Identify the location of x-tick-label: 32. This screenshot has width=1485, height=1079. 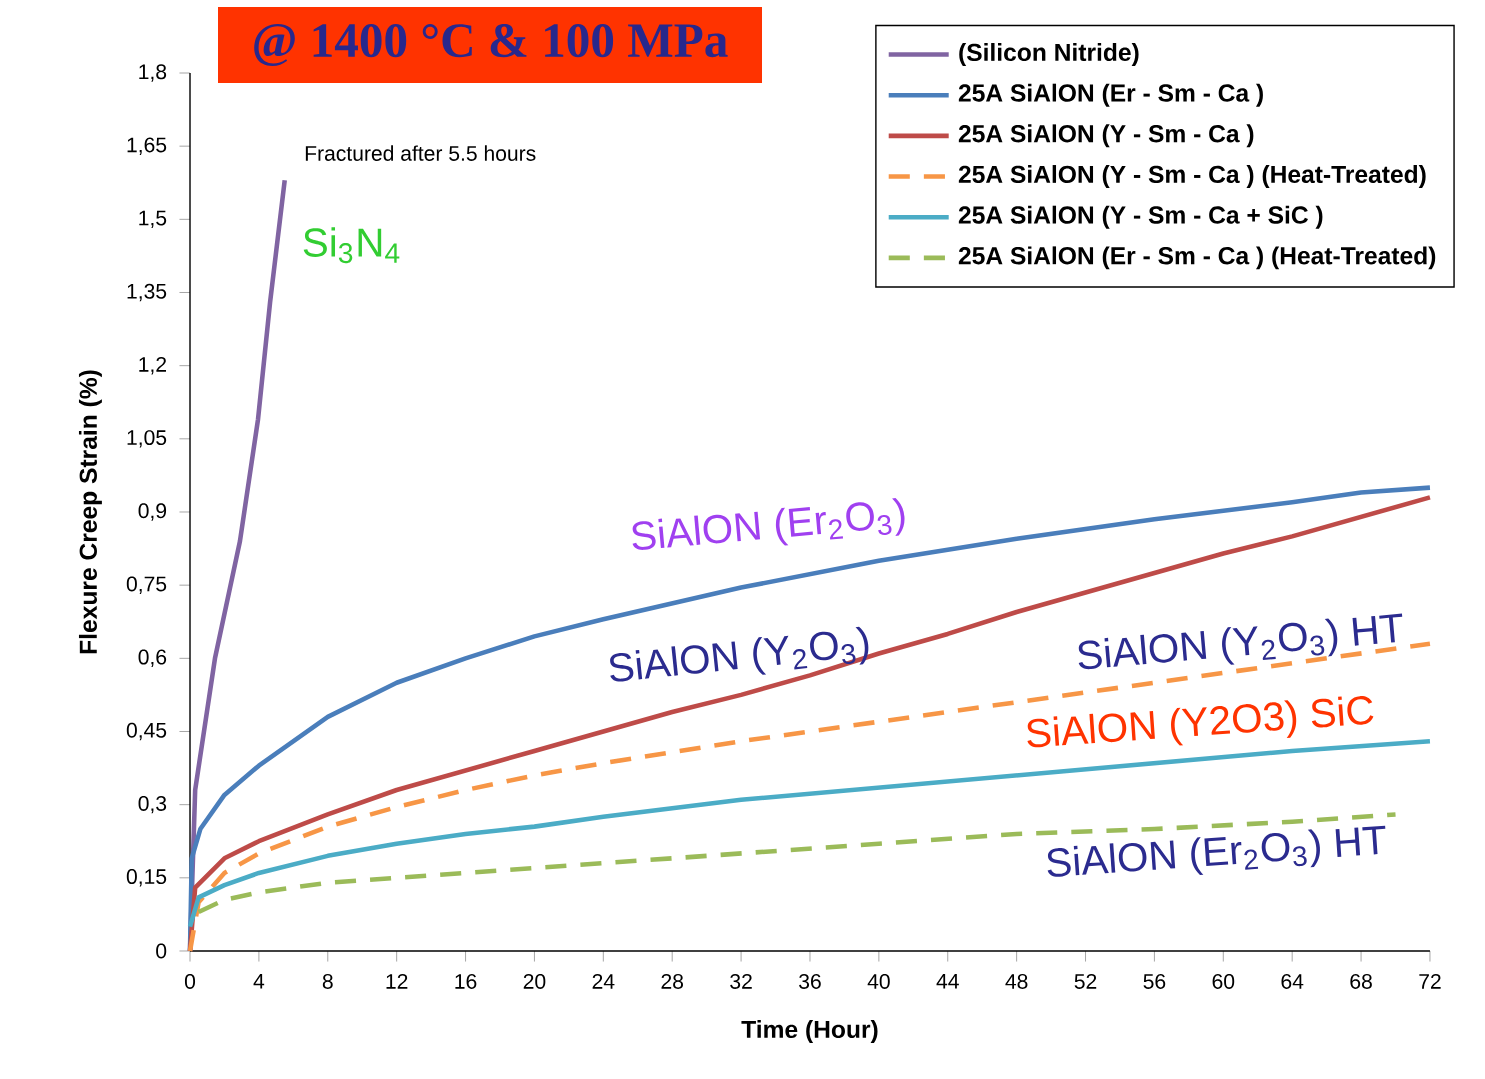
(741, 981).